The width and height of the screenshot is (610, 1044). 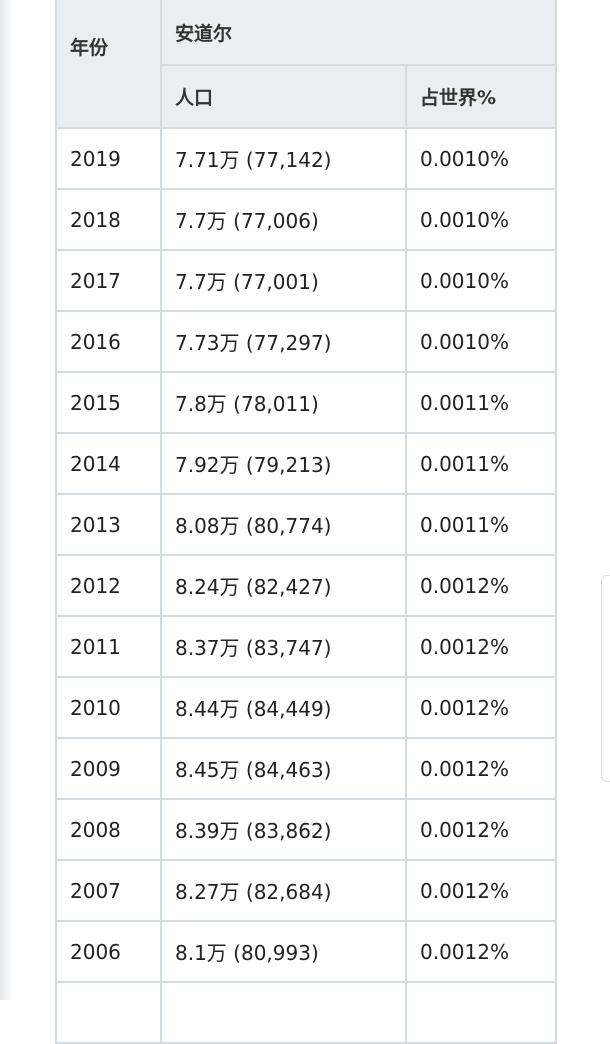 What do you see at coordinates (108, 768) in the screenshot?
I see `cell-year: 2009` at bounding box center [108, 768].